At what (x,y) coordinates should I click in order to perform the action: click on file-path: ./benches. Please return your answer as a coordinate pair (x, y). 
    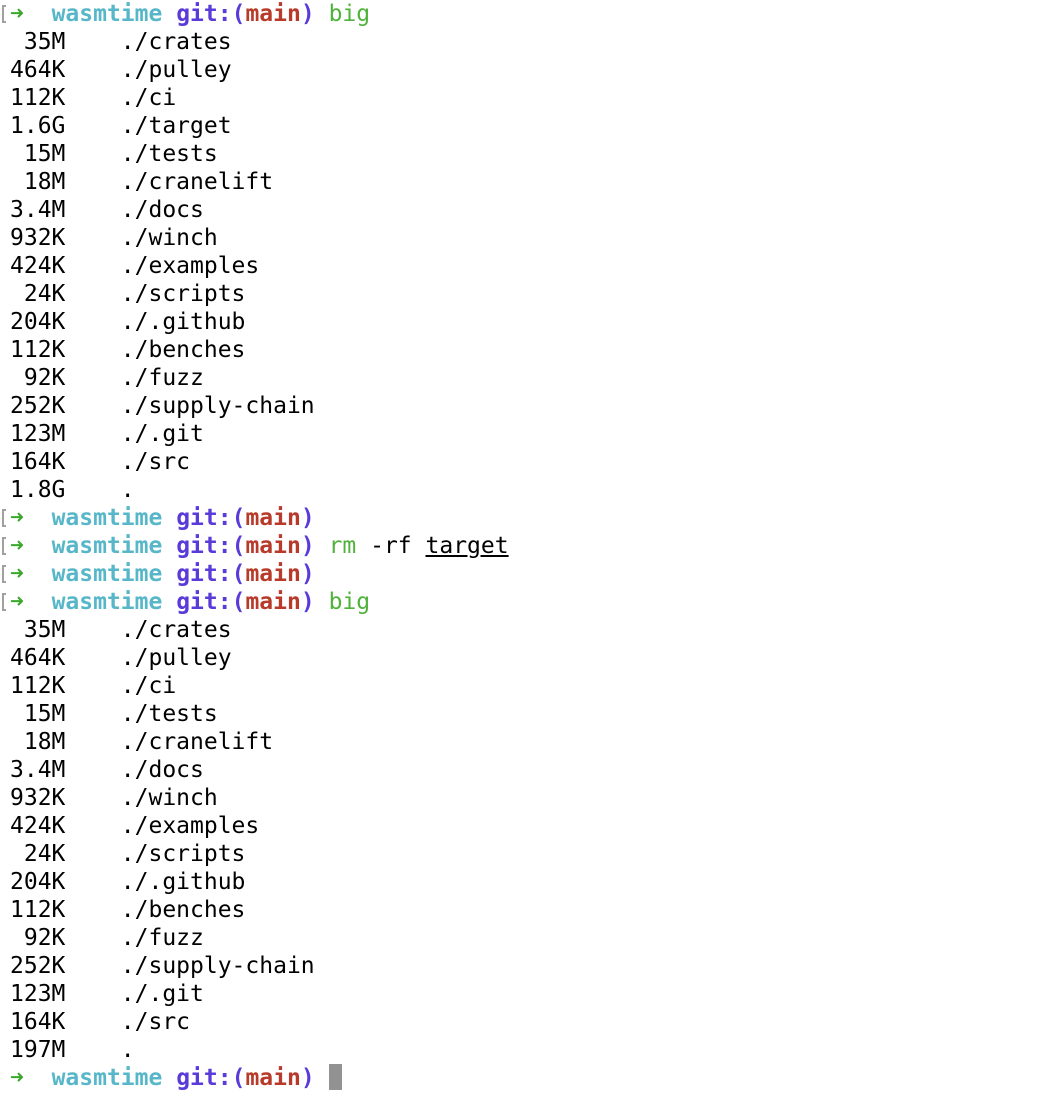
    Looking at the image, I should click on (183, 350).